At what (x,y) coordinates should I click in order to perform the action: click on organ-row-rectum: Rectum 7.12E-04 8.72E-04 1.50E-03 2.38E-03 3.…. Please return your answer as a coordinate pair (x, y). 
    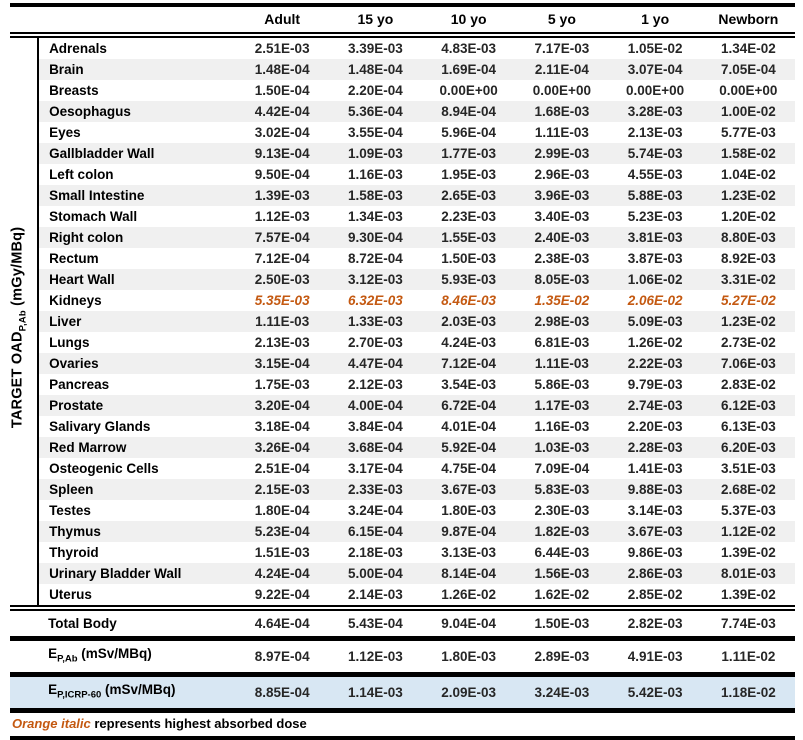
    Looking at the image, I should click on (402, 258).